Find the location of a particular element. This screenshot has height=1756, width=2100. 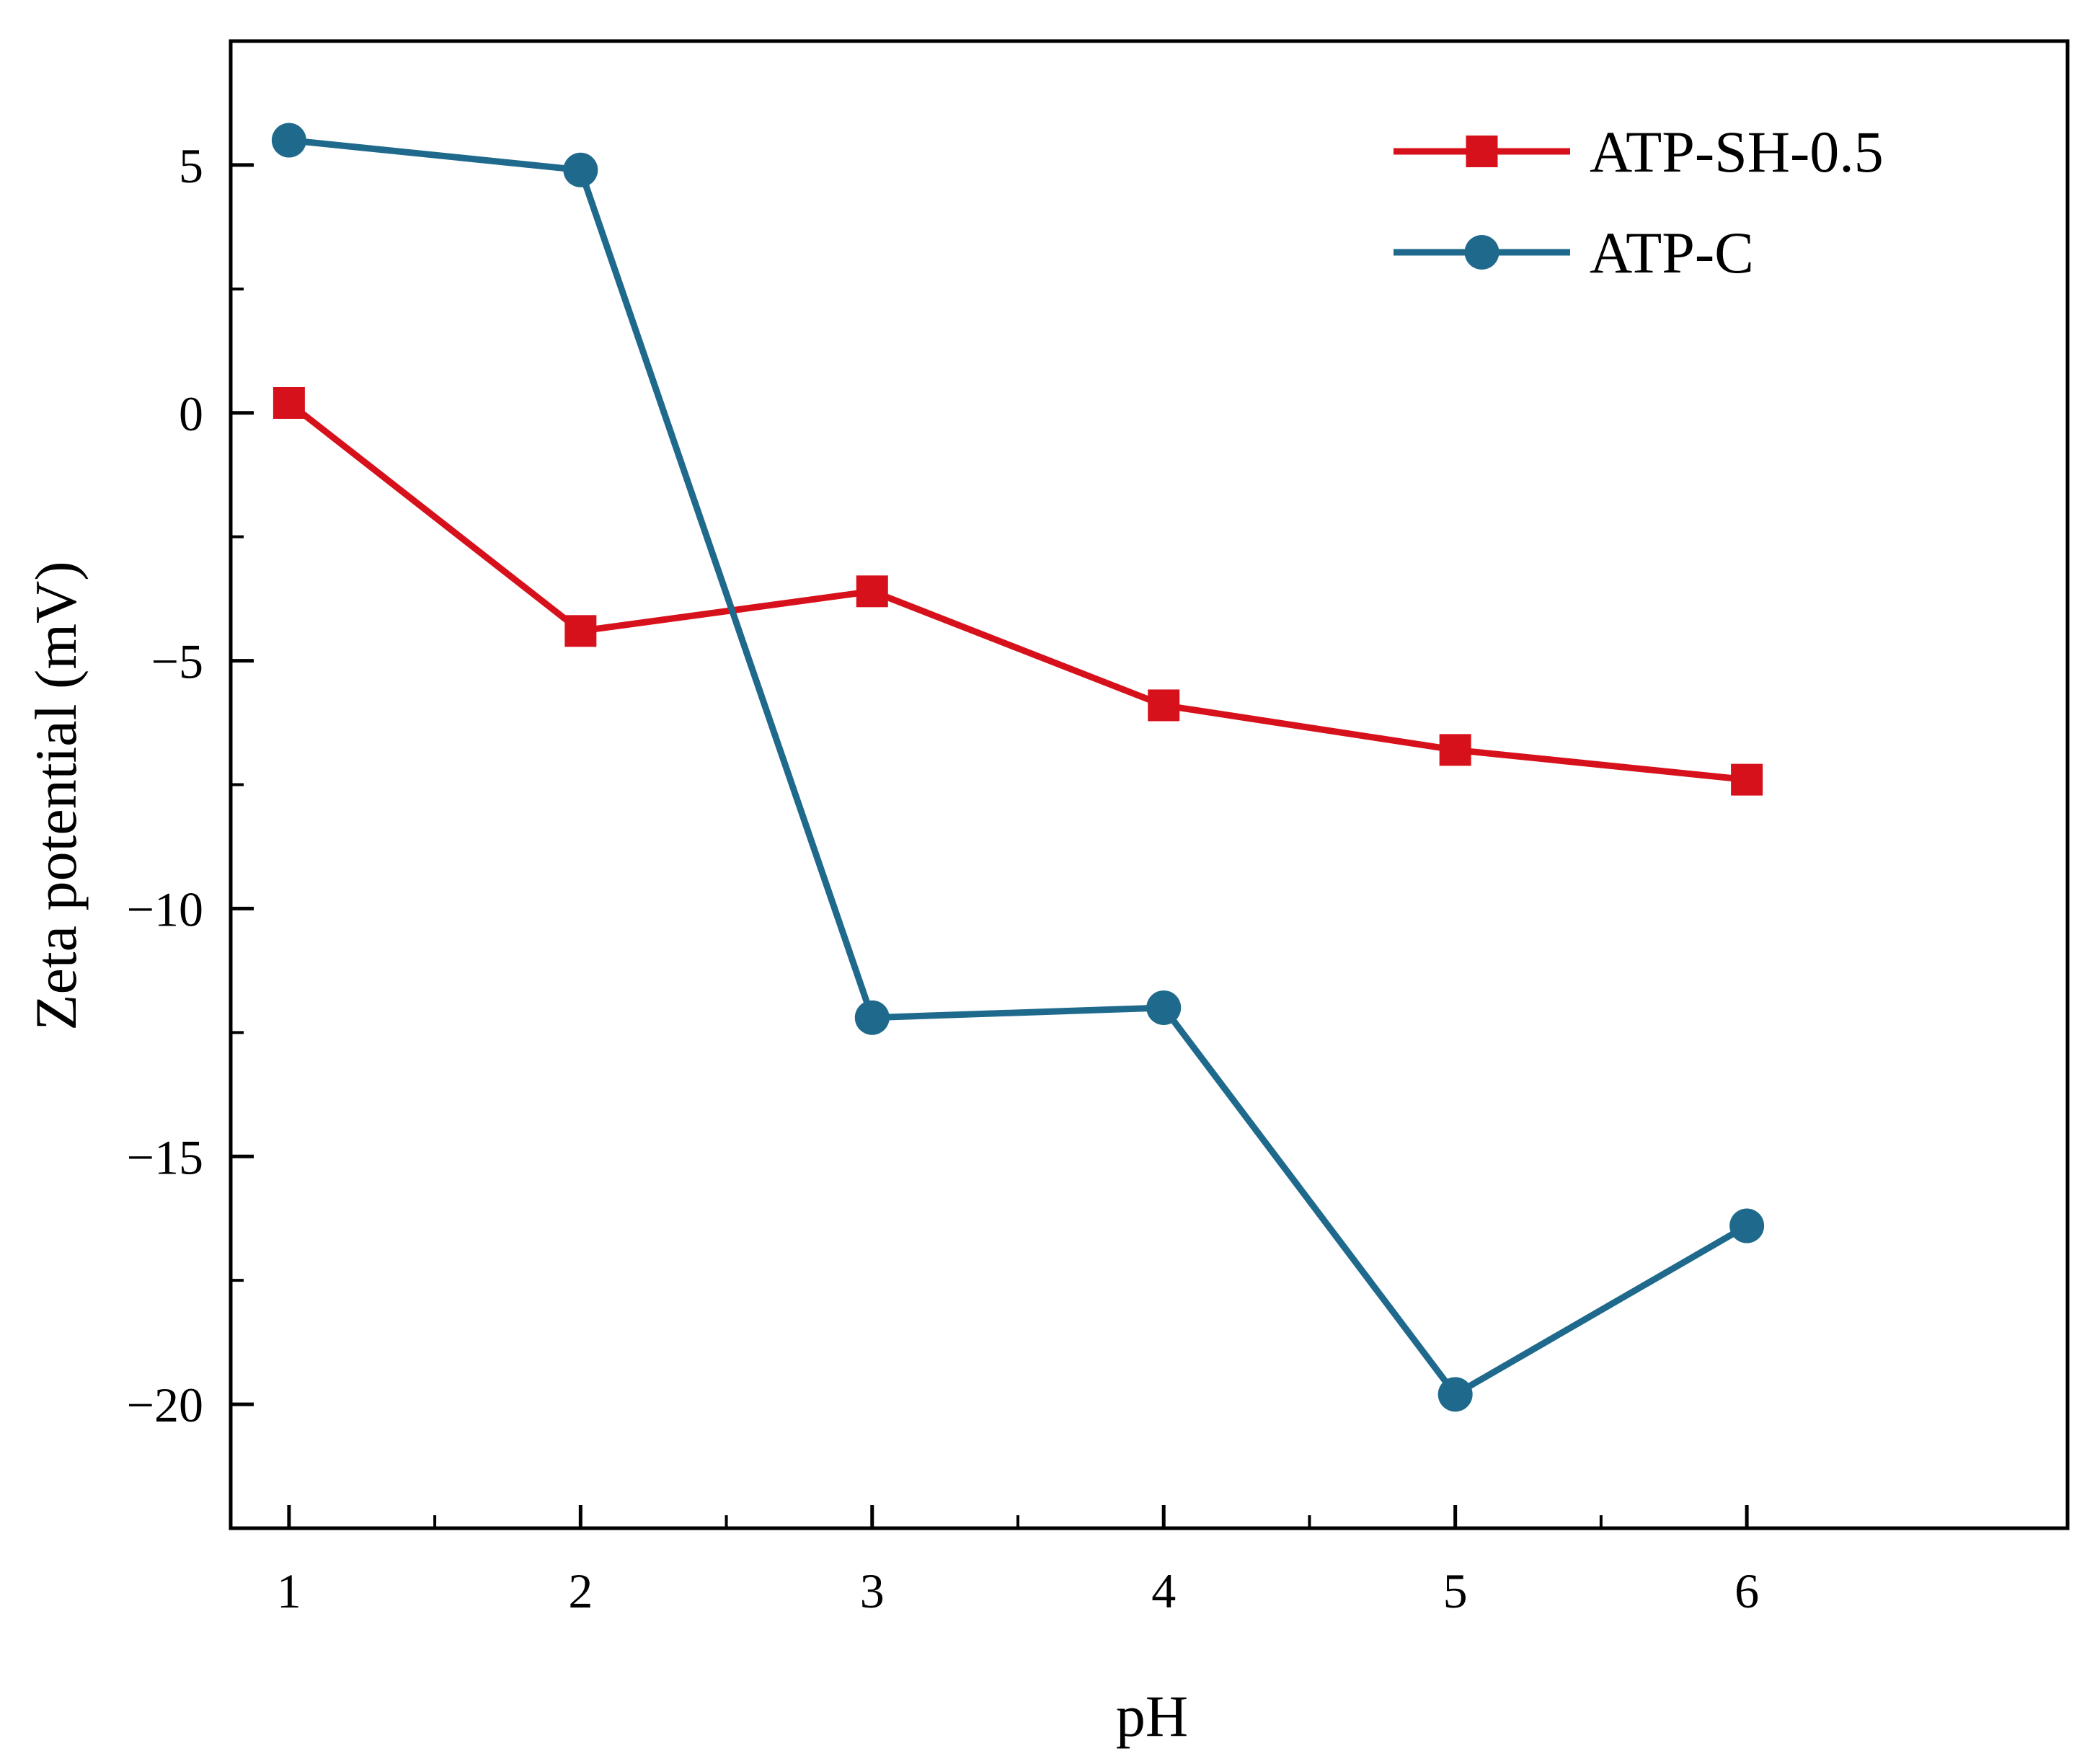

x-tick-label: 3 is located at coordinates (872, 1591).